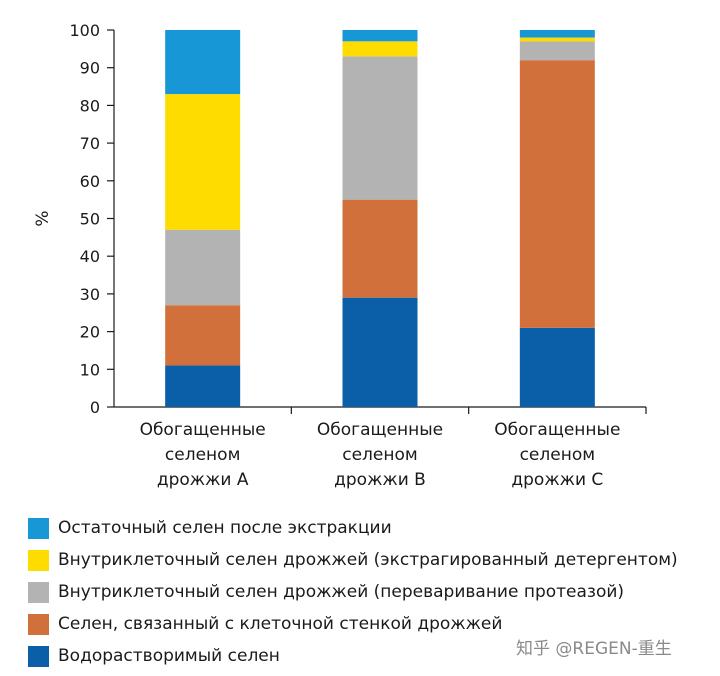 This screenshot has width=720, height=676. I want to click on y-axis-label: %, so click(43, 218).